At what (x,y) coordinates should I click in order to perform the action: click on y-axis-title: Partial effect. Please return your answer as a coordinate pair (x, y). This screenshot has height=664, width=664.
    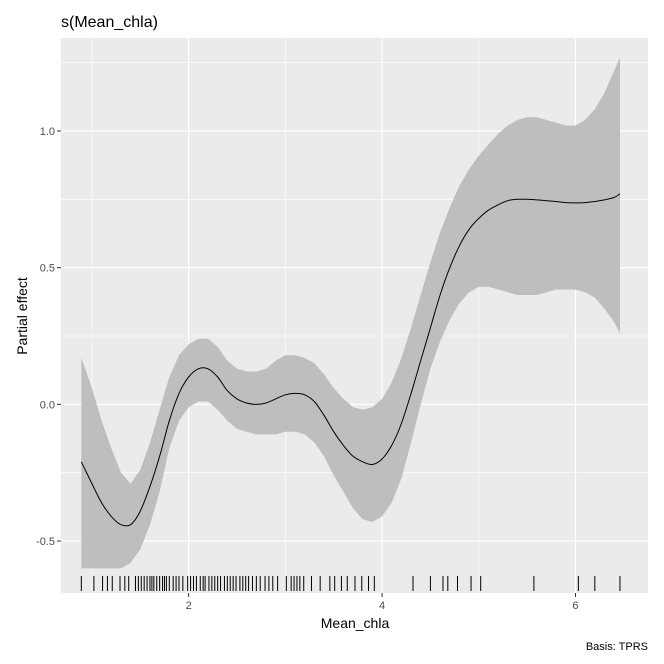
    Looking at the image, I should click on (22, 316).